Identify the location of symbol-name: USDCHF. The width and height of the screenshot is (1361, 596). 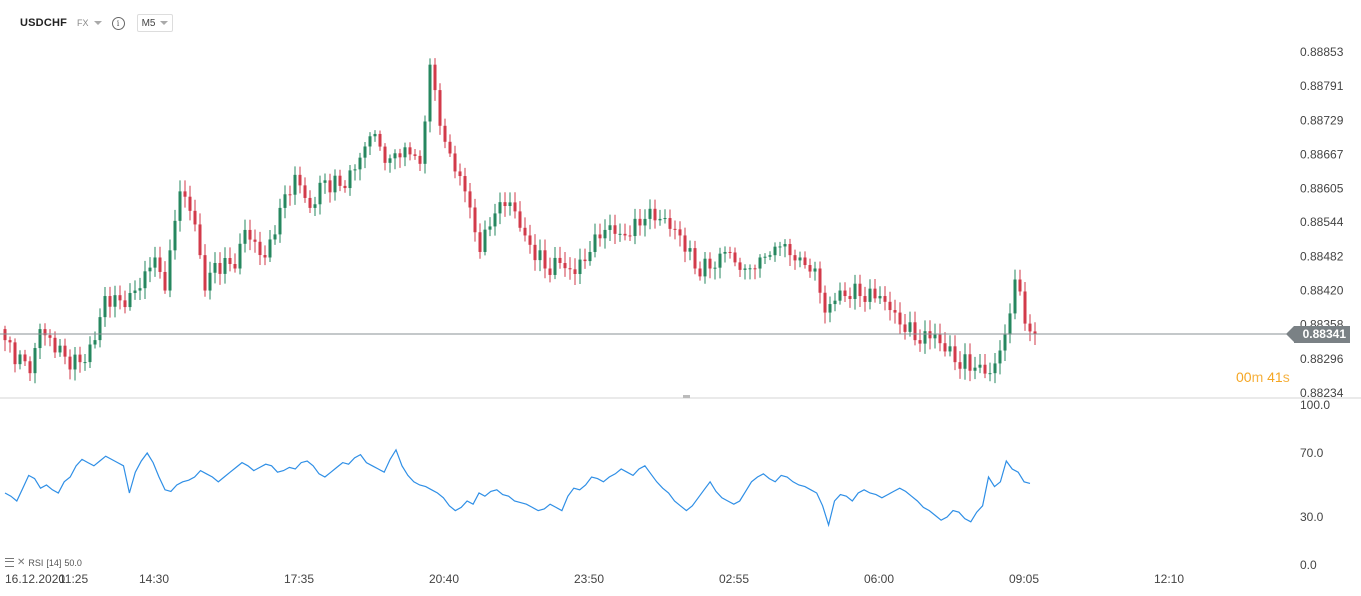
(44, 23).